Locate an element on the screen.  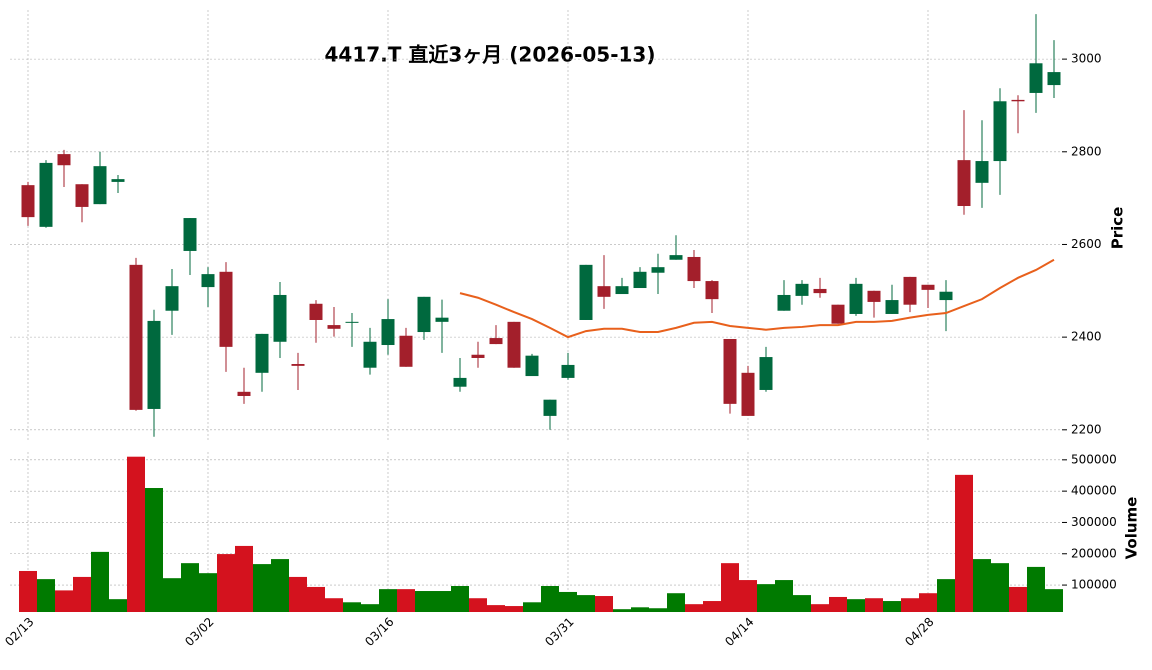
moving-average-line is located at coordinates (757, 298).